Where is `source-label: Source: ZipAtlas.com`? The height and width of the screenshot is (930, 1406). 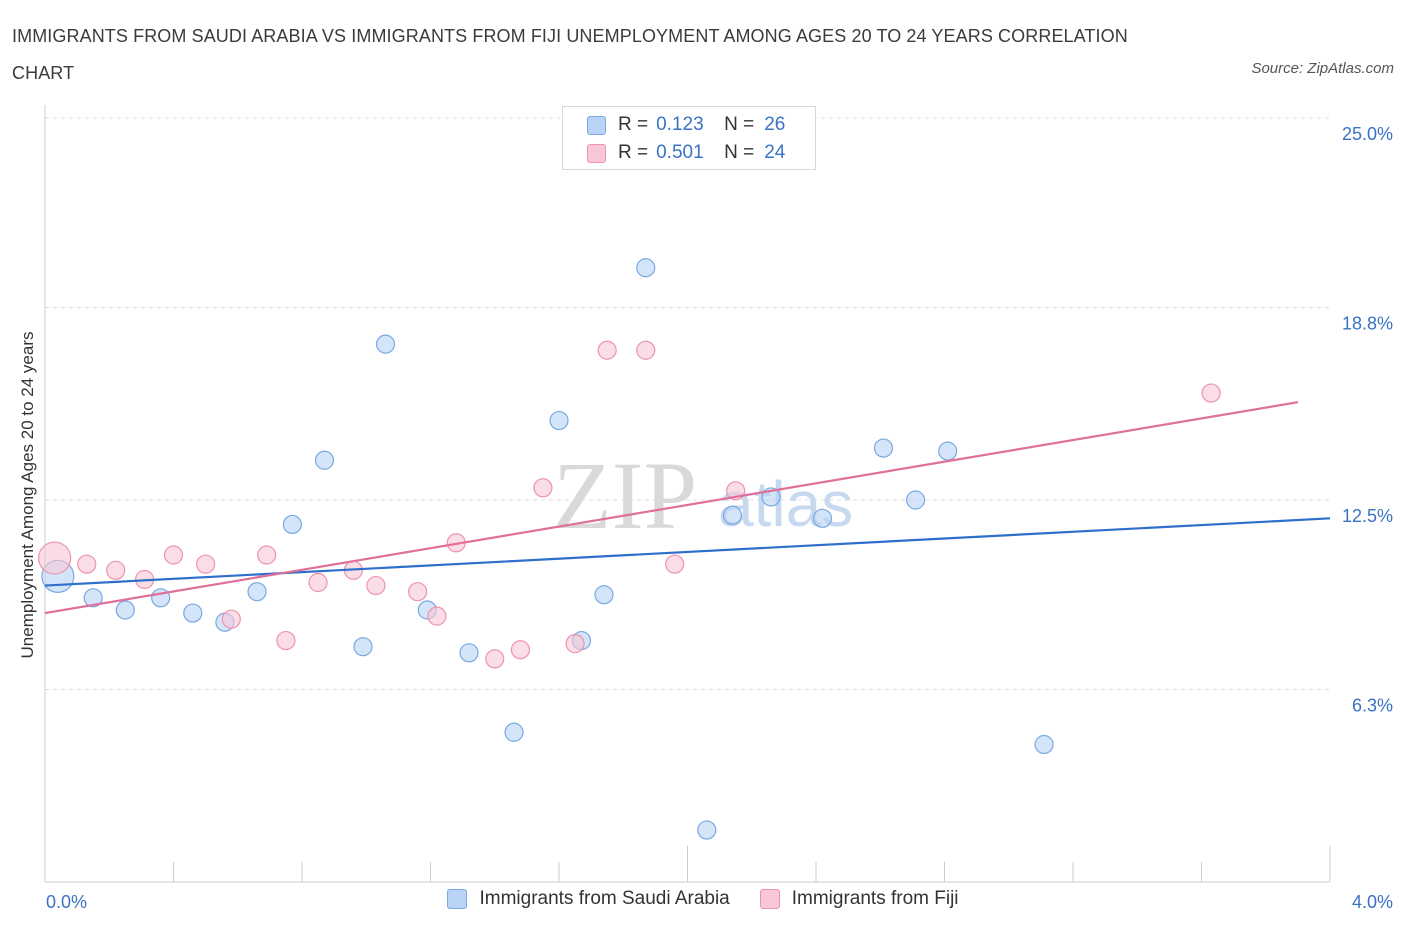 source-label: Source: ZipAtlas.com is located at coordinates (1322, 68).